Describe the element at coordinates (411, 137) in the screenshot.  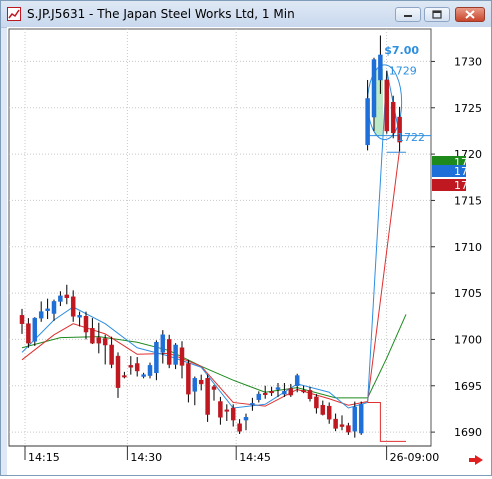
I see `level-label-low: 1722` at that location.